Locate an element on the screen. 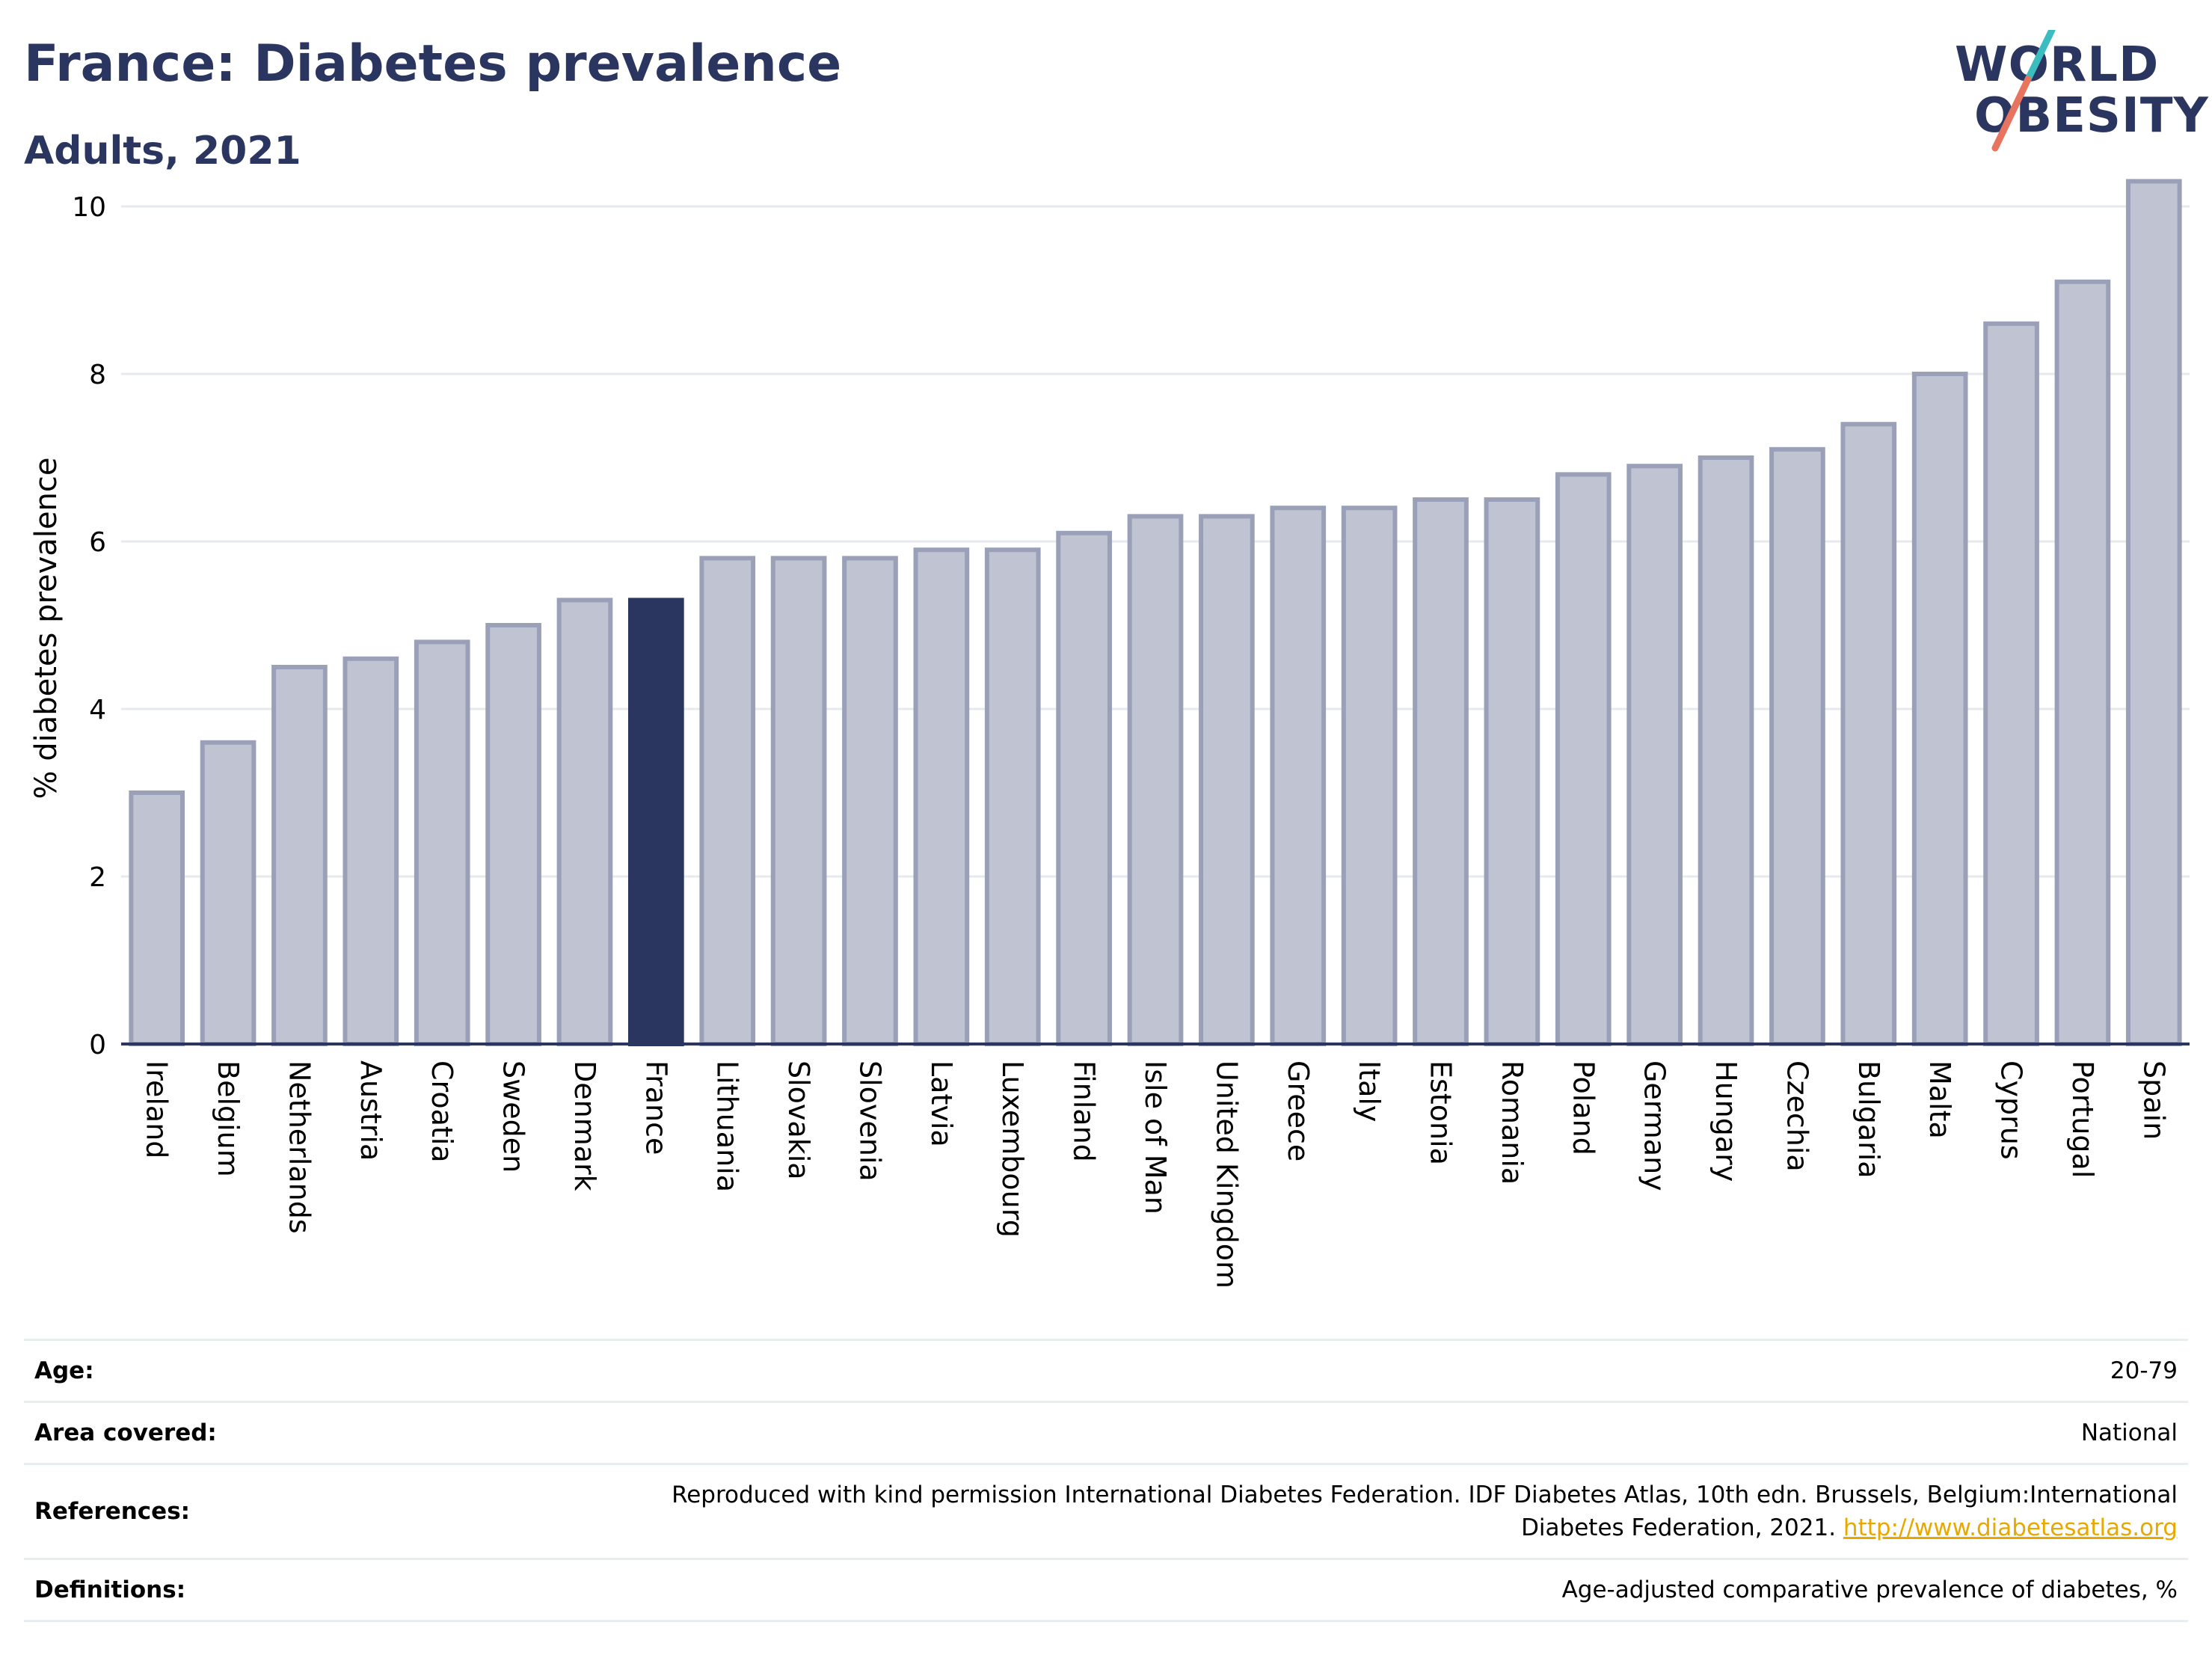 The height and width of the screenshot is (1655, 2212). bar-isle-of-man is located at coordinates (1155, 780).